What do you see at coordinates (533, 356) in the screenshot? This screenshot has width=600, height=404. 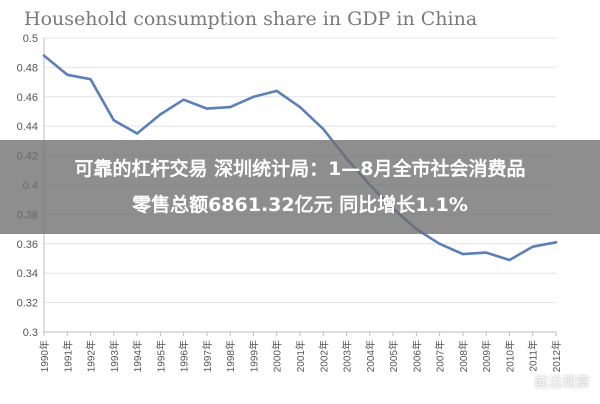 I see `x-tick-label: 2011年` at bounding box center [533, 356].